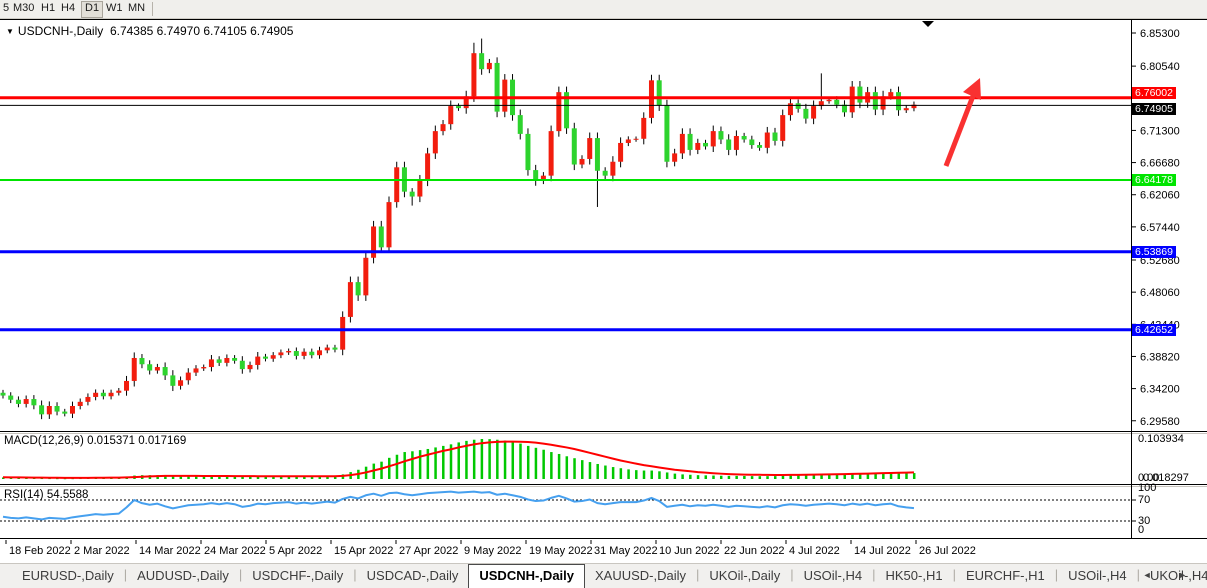  I want to click on price-tick-label: 6.29580, so click(1160, 422).